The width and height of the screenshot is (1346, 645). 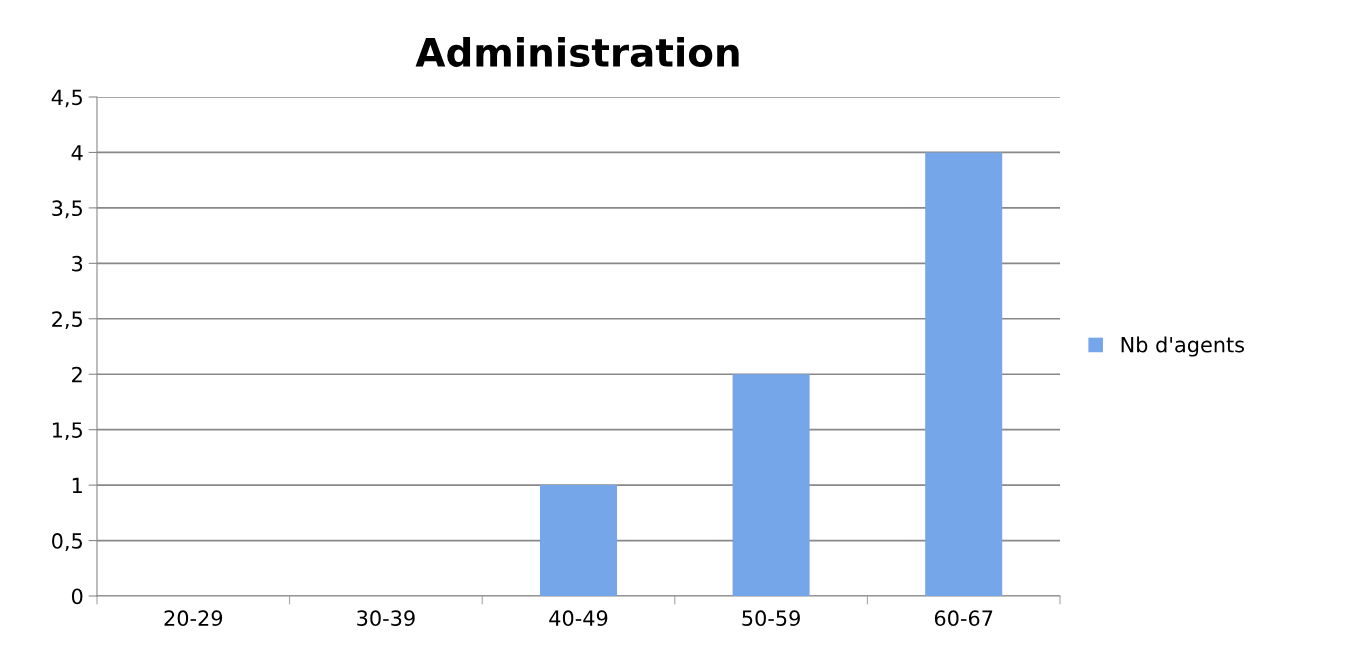 What do you see at coordinates (77, 153) in the screenshot?
I see `y-tick-label: 4` at bounding box center [77, 153].